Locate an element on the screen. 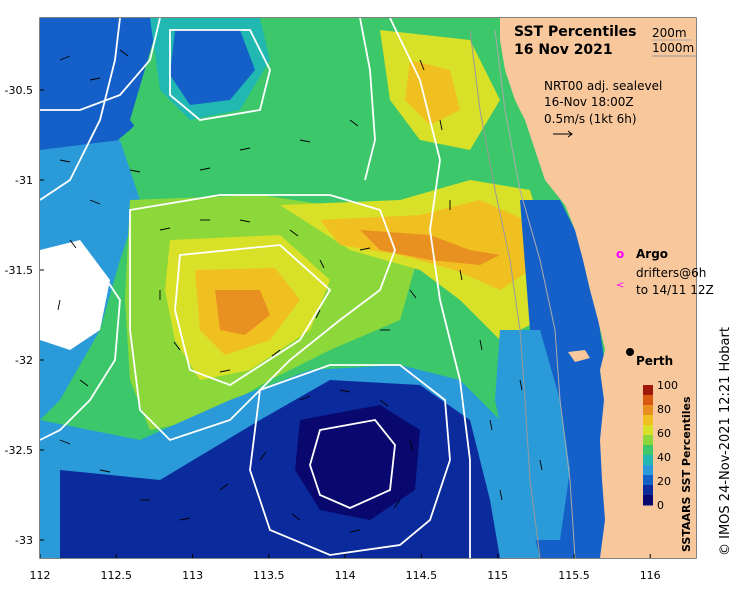 The image size is (740, 592). isobath-legend-1000m: 1000m is located at coordinates (673, 48).